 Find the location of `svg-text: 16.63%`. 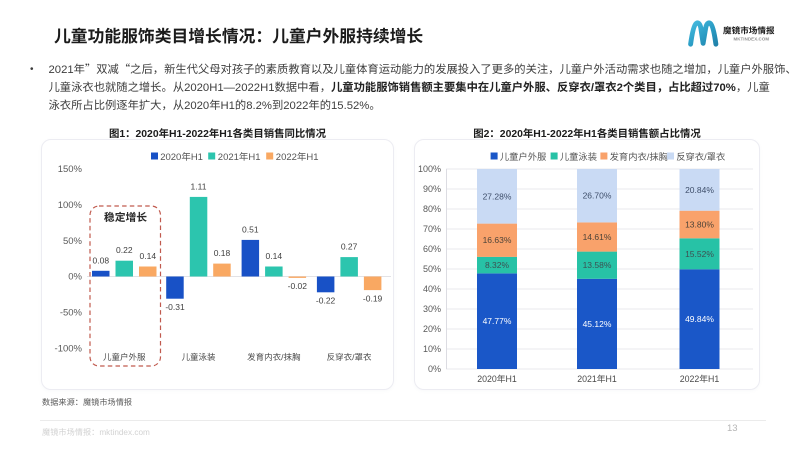

svg-text: 16.63% is located at coordinates (497, 240).